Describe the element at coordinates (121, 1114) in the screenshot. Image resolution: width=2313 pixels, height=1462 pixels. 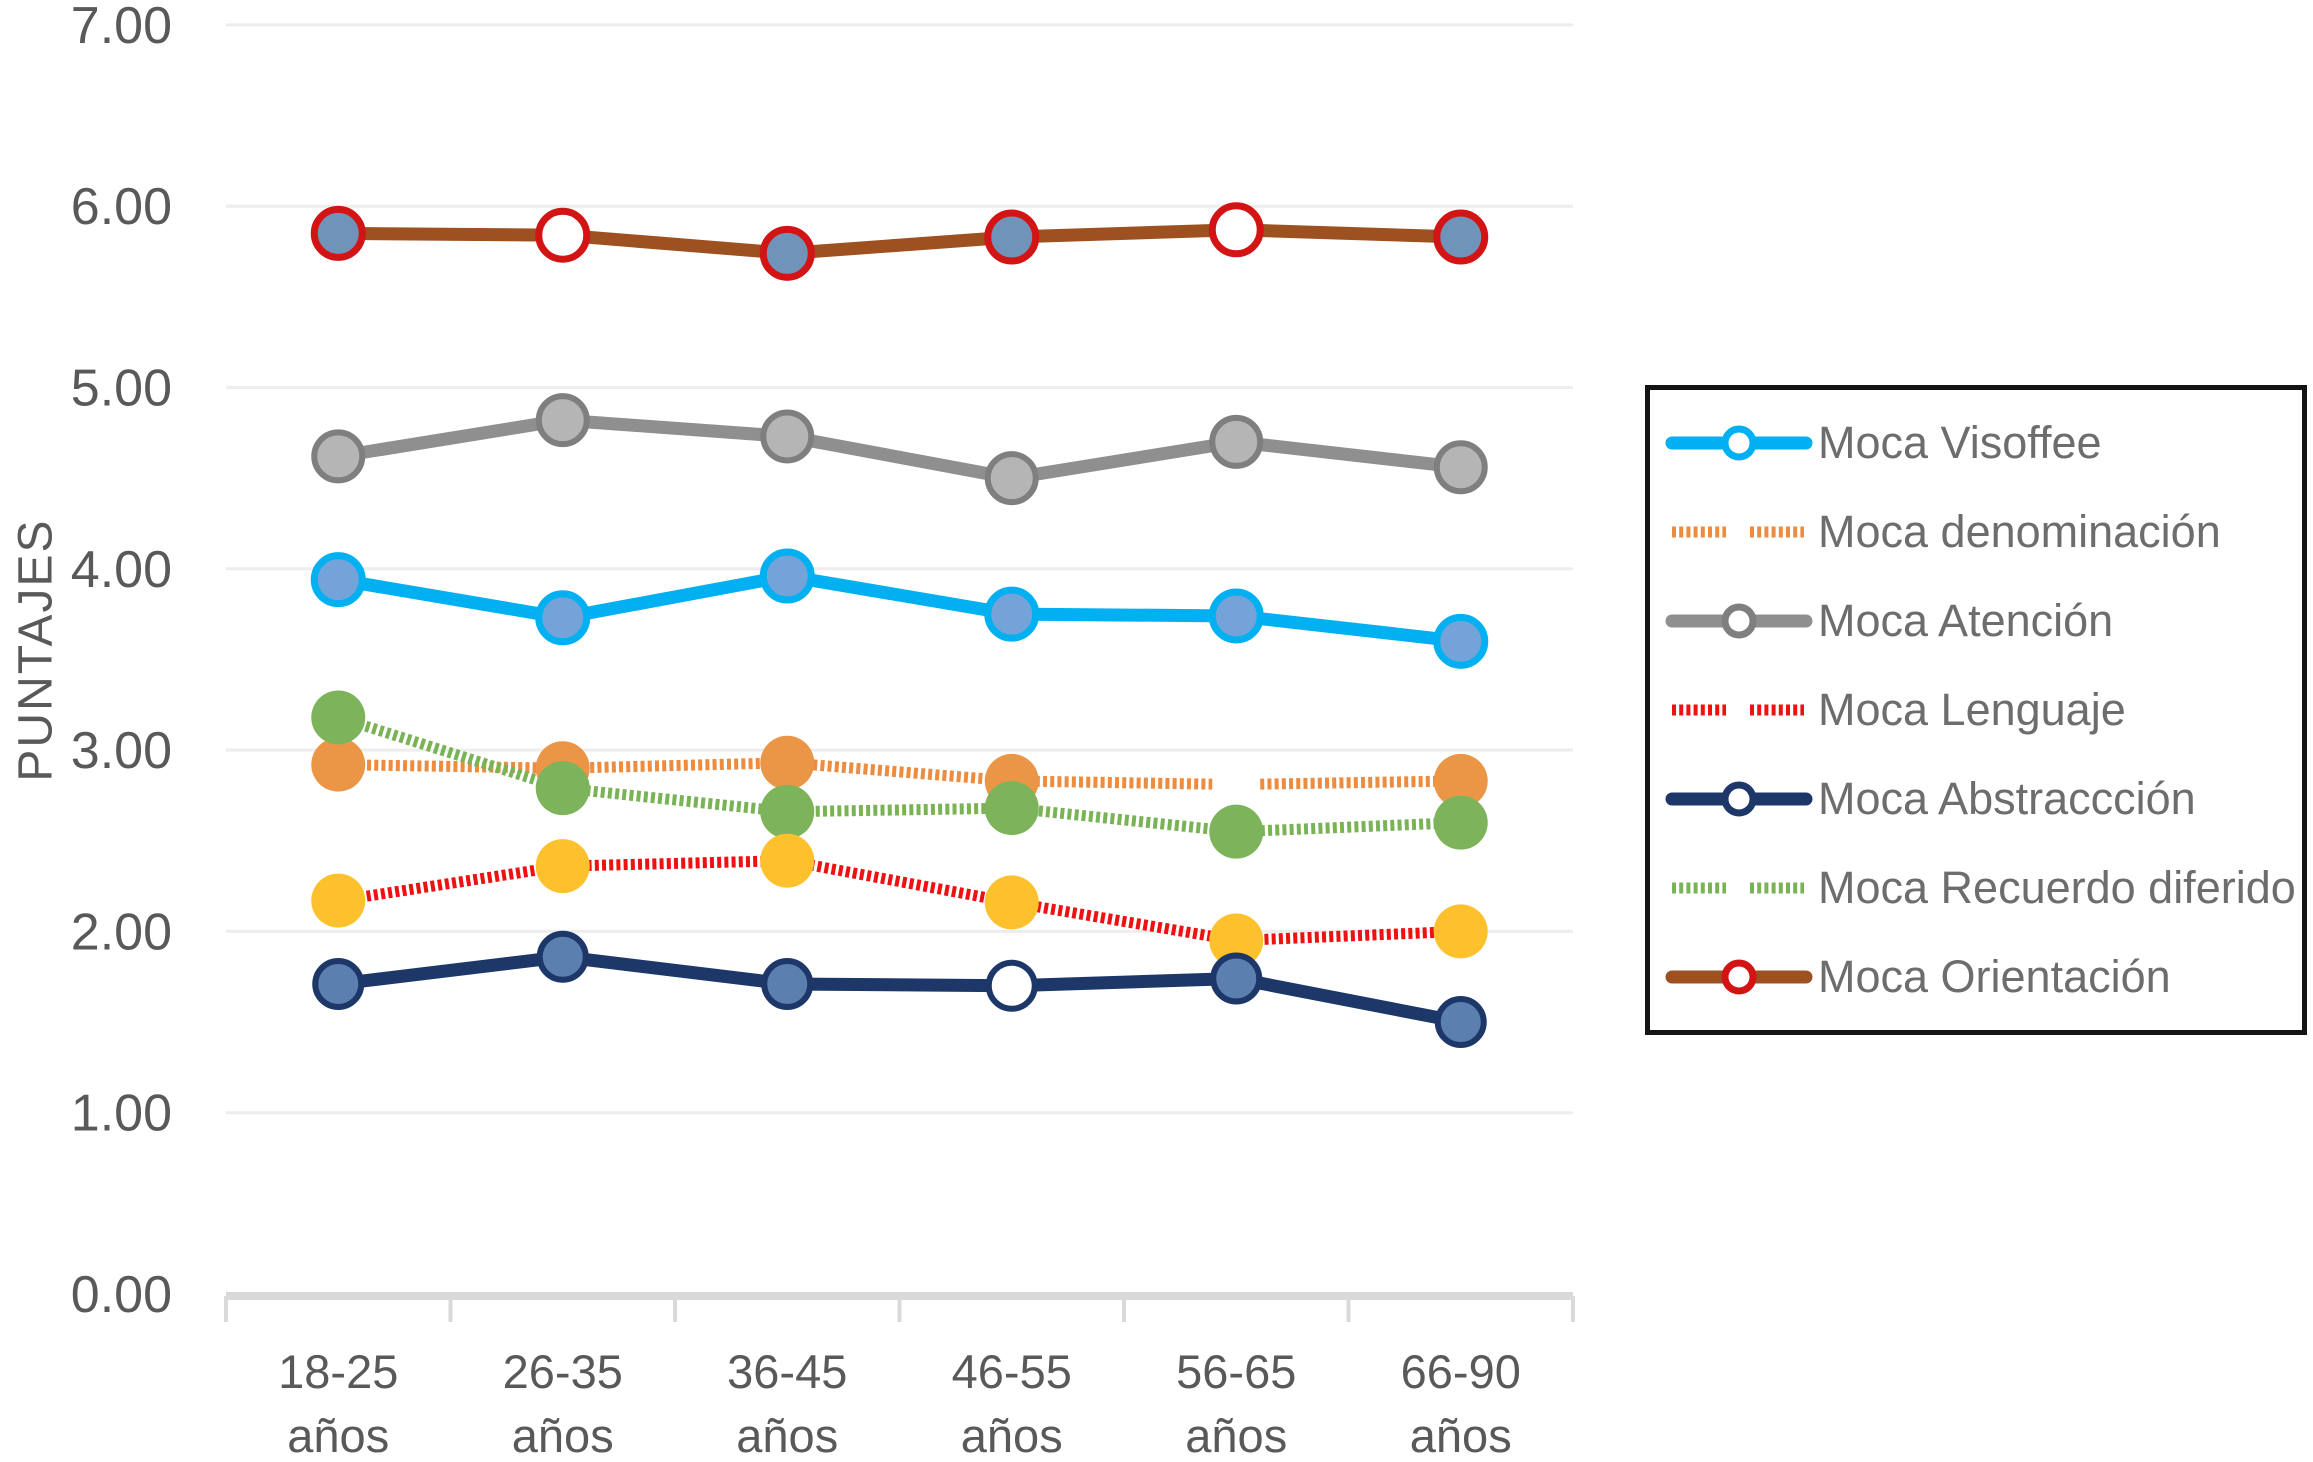
I see `y-tick-label: 1.00` at that location.